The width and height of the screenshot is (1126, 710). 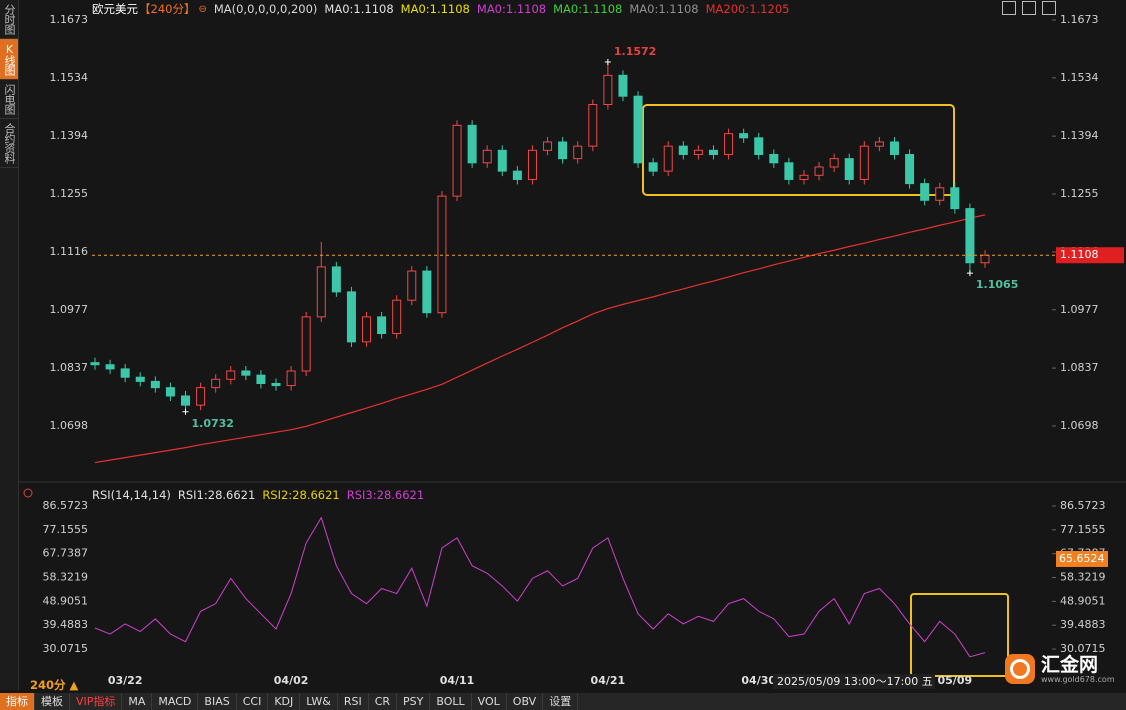 What do you see at coordinates (217, 701) in the screenshot?
I see `toolbar-button: BIAS` at bounding box center [217, 701].